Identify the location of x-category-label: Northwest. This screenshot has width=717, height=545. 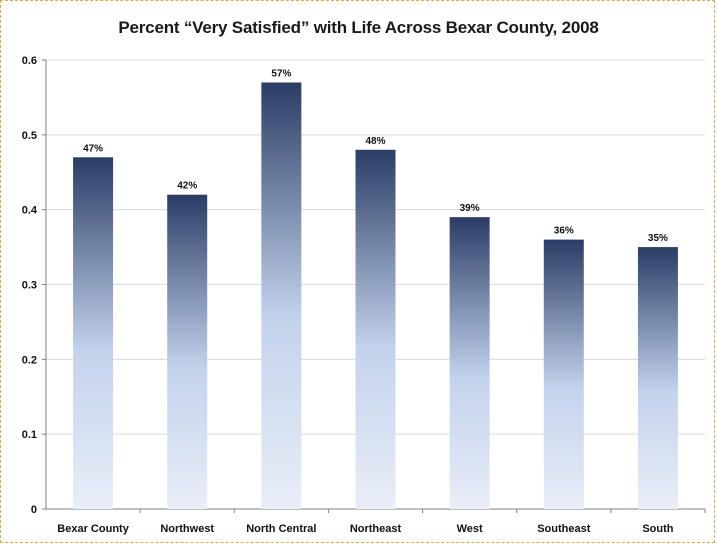
(187, 529).